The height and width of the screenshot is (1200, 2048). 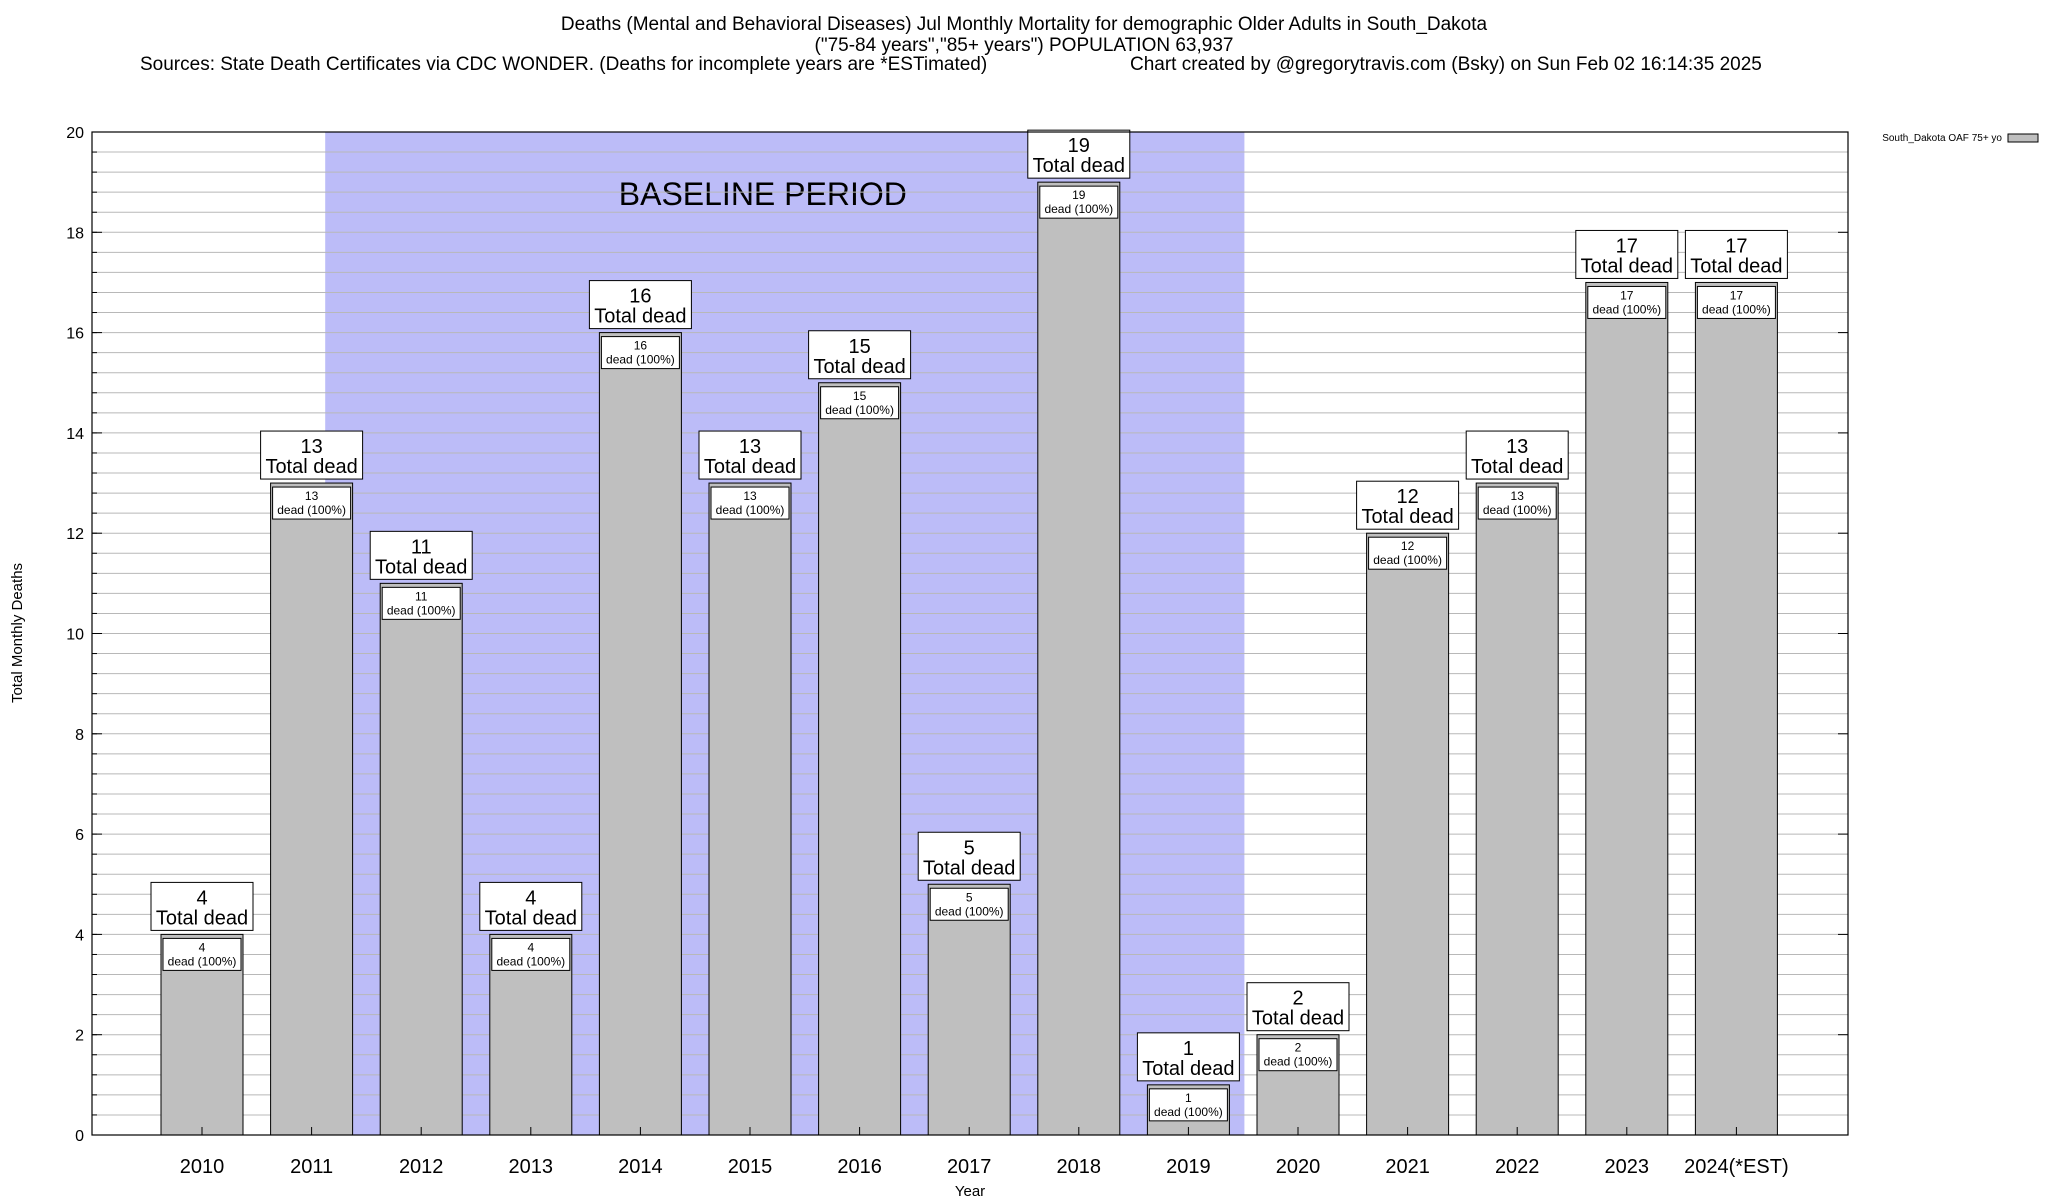 I want to click on bar-total-value: 2, so click(x=1297, y=999).